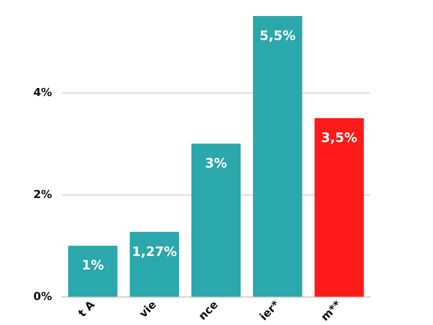  Describe the element at coordinates (147, 309) in the screenshot. I see `x-tick-label: vie` at that location.